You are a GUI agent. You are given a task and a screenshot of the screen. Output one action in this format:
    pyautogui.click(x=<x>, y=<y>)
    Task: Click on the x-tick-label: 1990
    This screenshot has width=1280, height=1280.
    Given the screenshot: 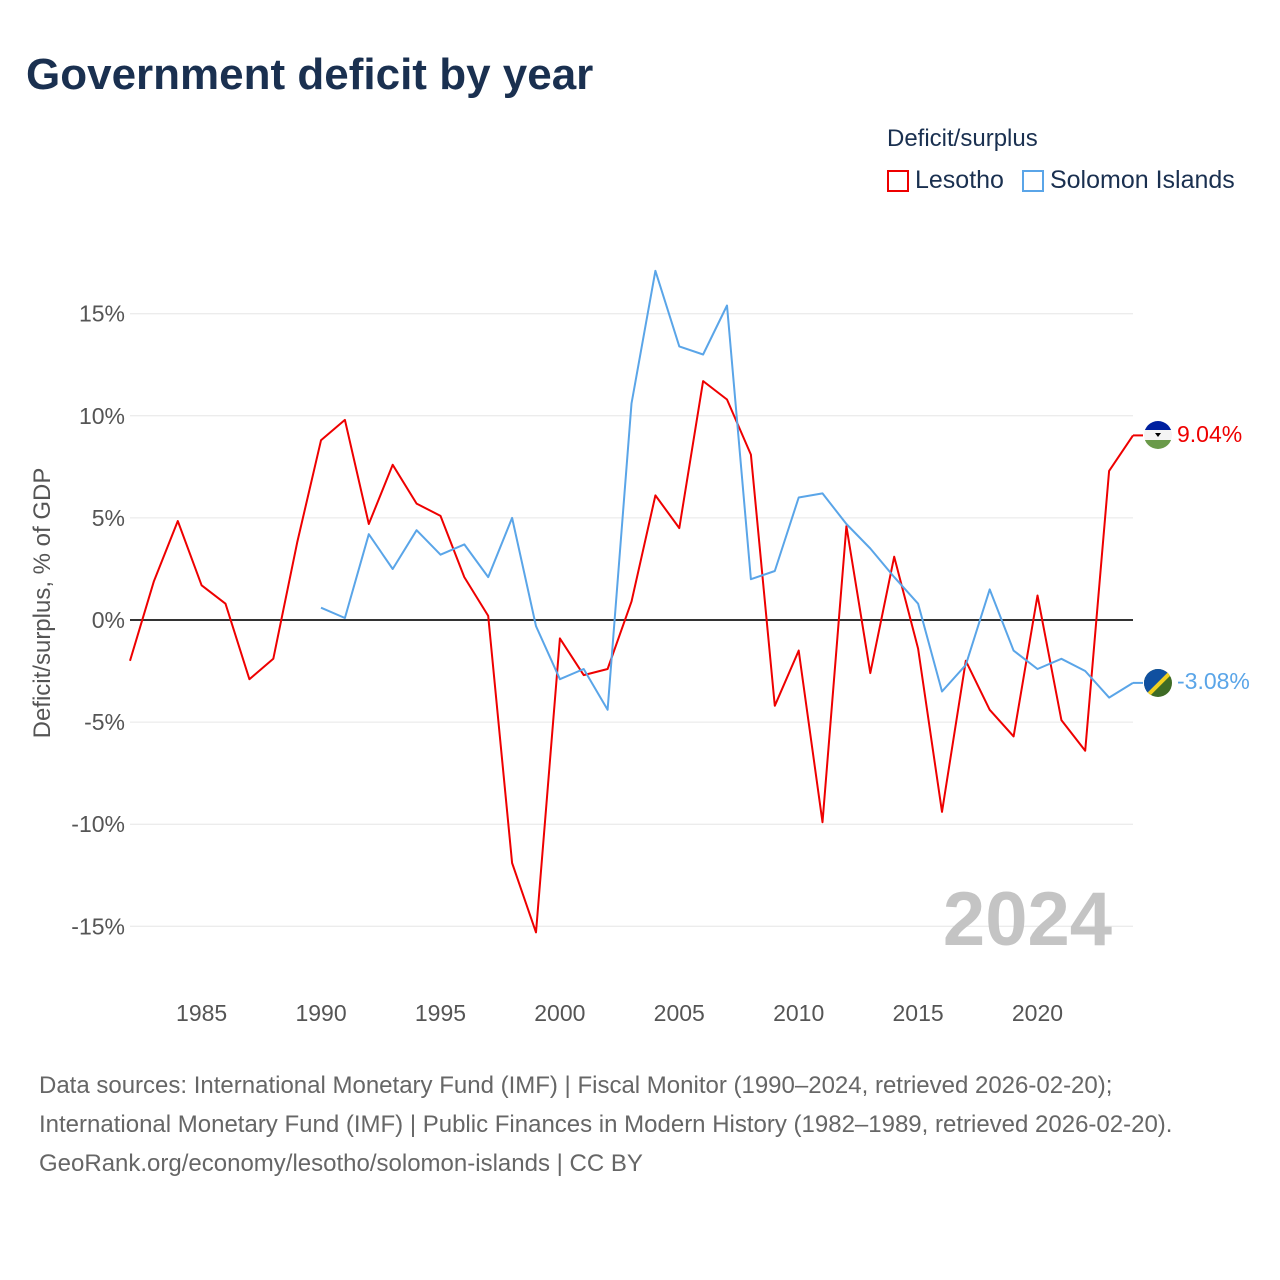 What is the action you would take?
    pyautogui.click(x=320, y=1013)
    